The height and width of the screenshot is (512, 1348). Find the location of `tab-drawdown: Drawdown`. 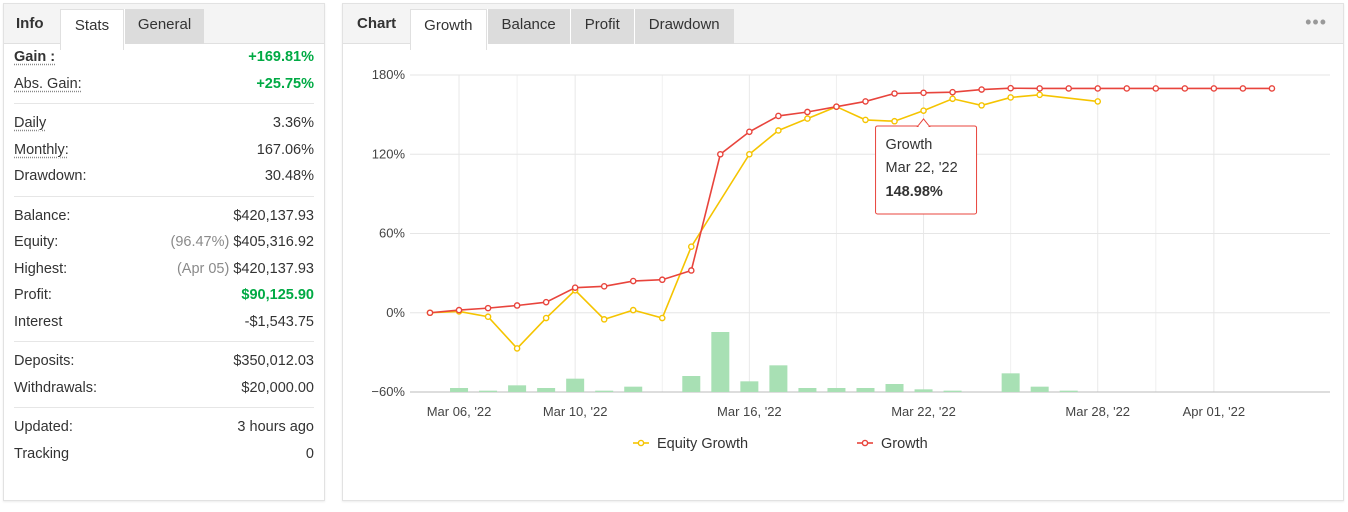

tab-drawdown: Drawdown is located at coordinates (683, 26).